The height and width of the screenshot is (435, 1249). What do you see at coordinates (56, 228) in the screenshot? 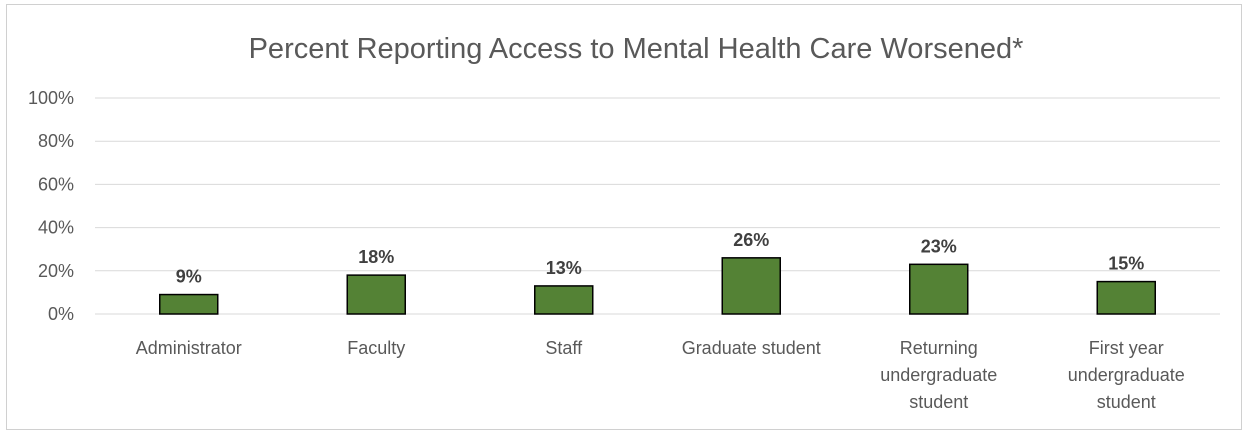
I see `y-tick-label: 40%` at bounding box center [56, 228].